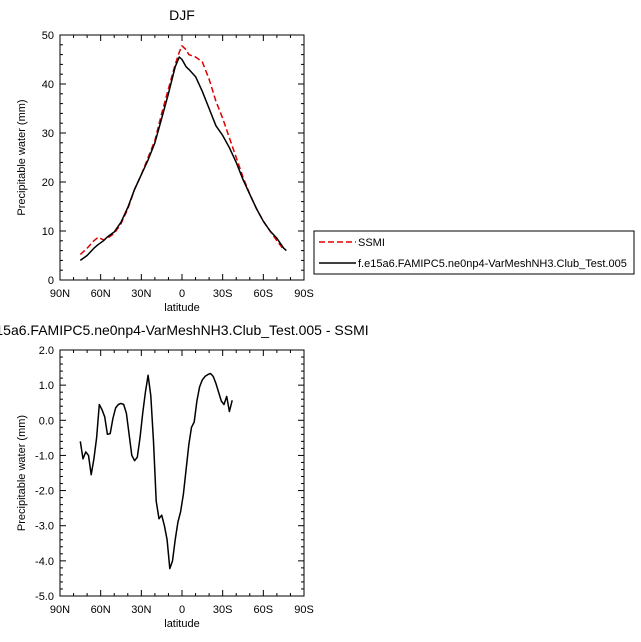 This screenshot has width=641, height=642. What do you see at coordinates (48, 85) in the screenshot?
I see `y-tick-label: 40` at bounding box center [48, 85].